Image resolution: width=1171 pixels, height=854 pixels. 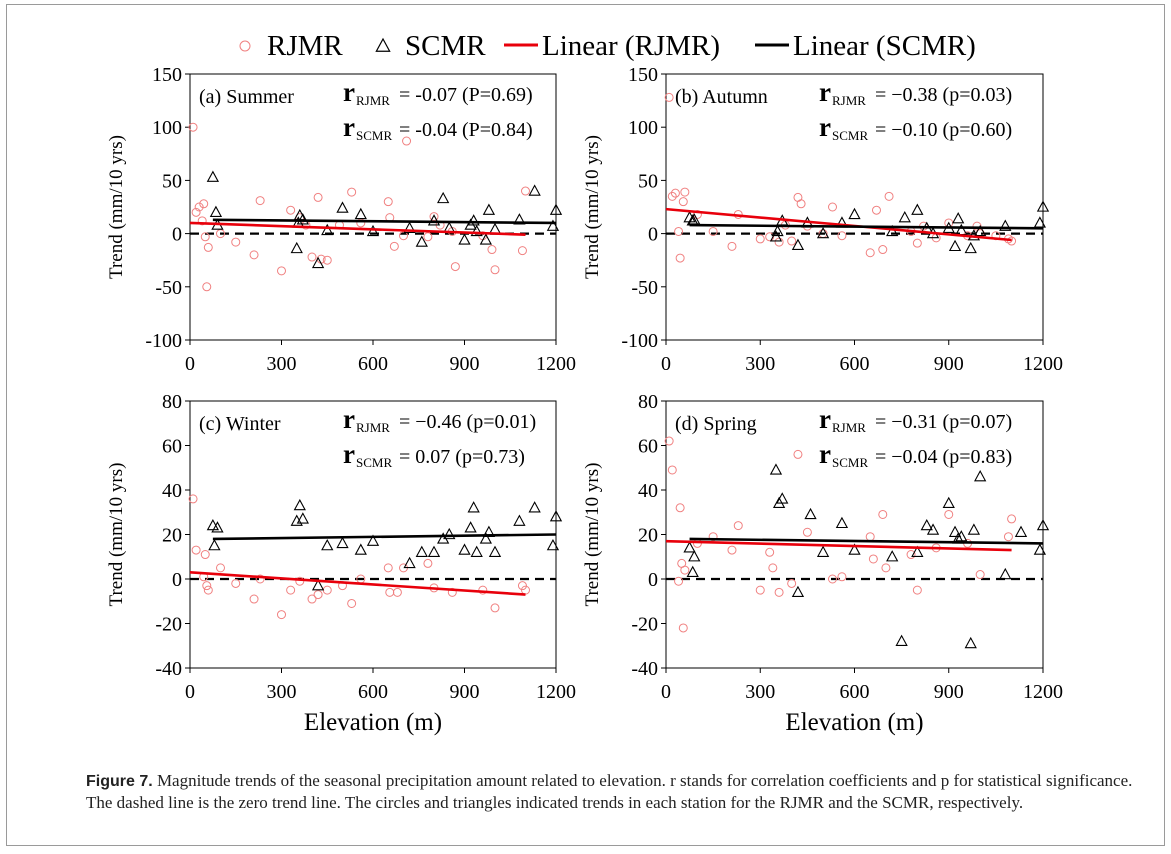 I want to click on stat-r-symbol: r, so click(x=825, y=419).